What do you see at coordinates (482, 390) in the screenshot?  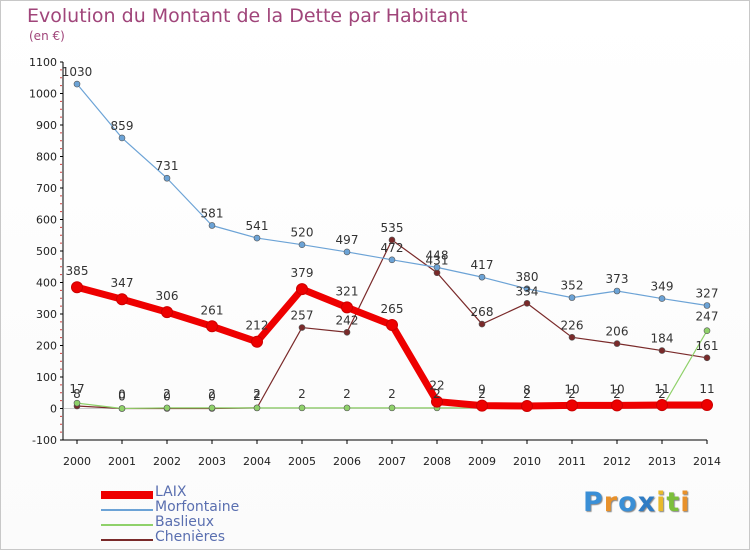 I see `data-label: 9` at bounding box center [482, 390].